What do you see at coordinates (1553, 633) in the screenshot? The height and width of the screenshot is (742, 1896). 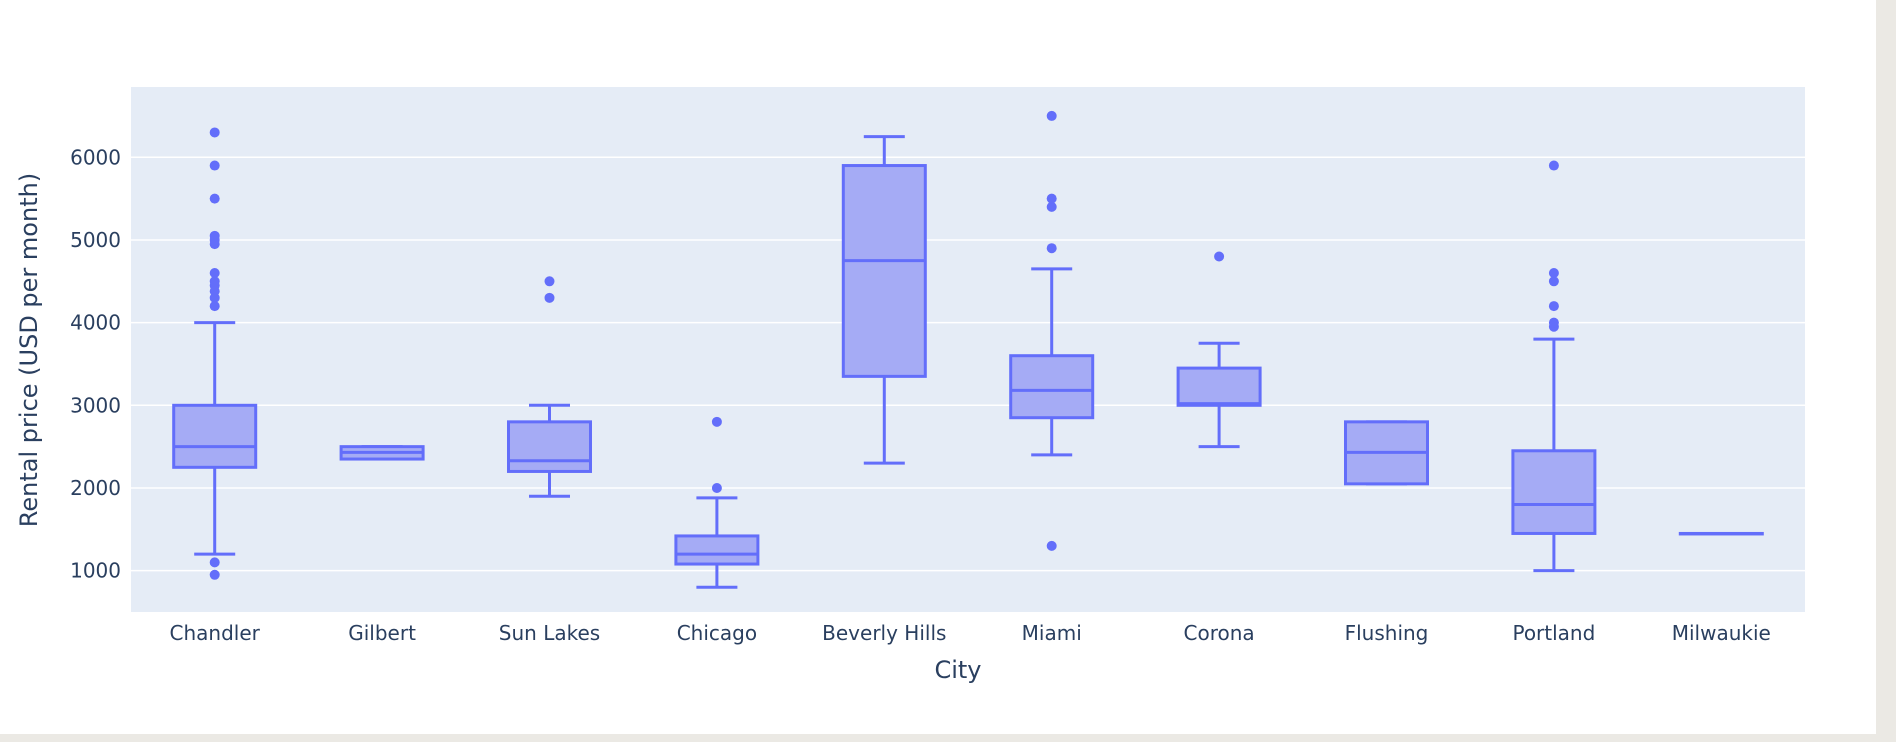 I see `x-tick-label: Portland` at bounding box center [1553, 633].